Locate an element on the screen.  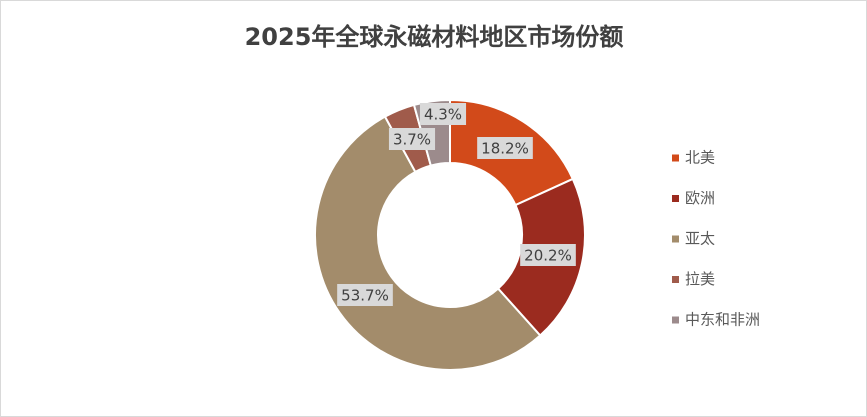
legend-label: 中东和非洲 is located at coordinates (722, 320).